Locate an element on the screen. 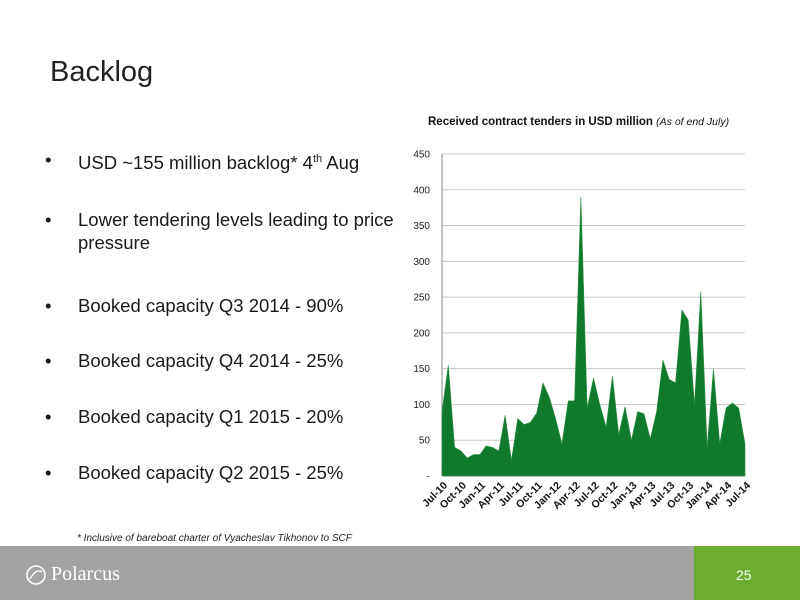 The image size is (800, 600). bullet-backlog: USD ~155 million backlog* 4th Aug is located at coordinates (220, 161).